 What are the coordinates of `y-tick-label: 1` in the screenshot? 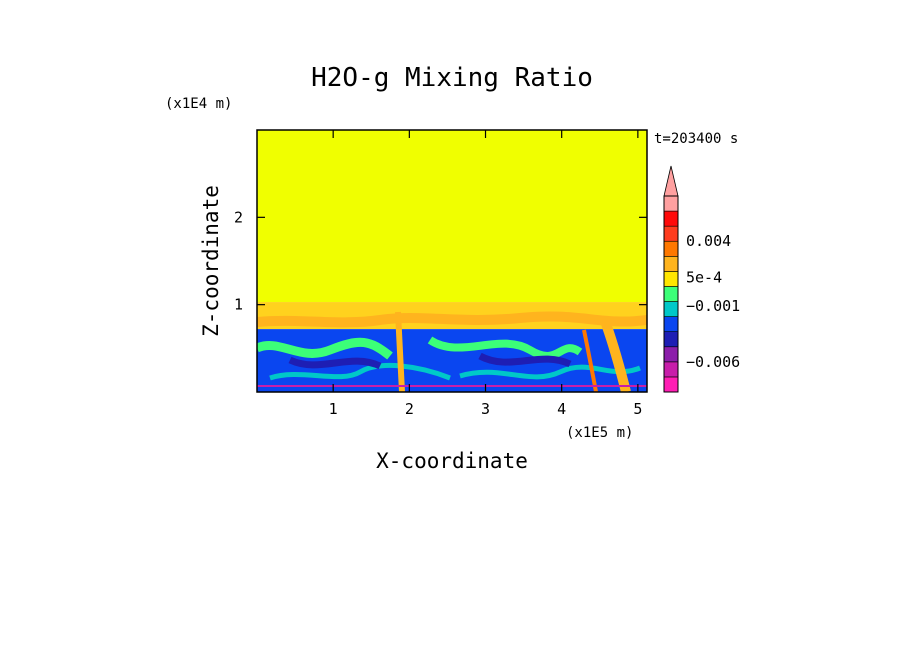 It's located at (238, 305).